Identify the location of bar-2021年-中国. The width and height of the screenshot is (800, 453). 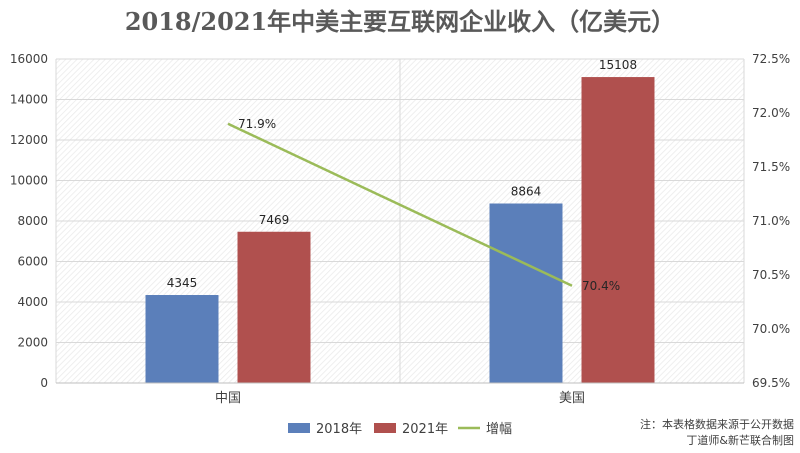
(274, 307).